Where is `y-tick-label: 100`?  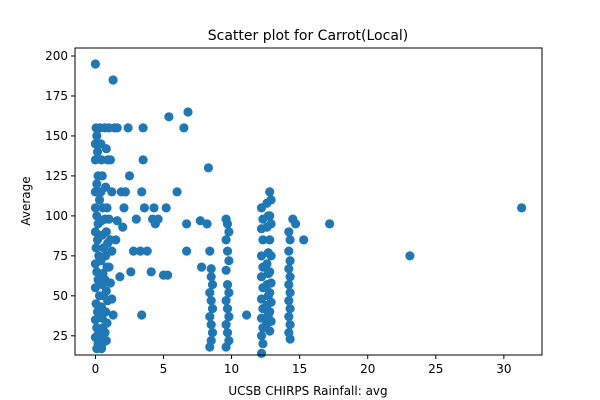
y-tick-label: 100 is located at coordinates (56, 216).